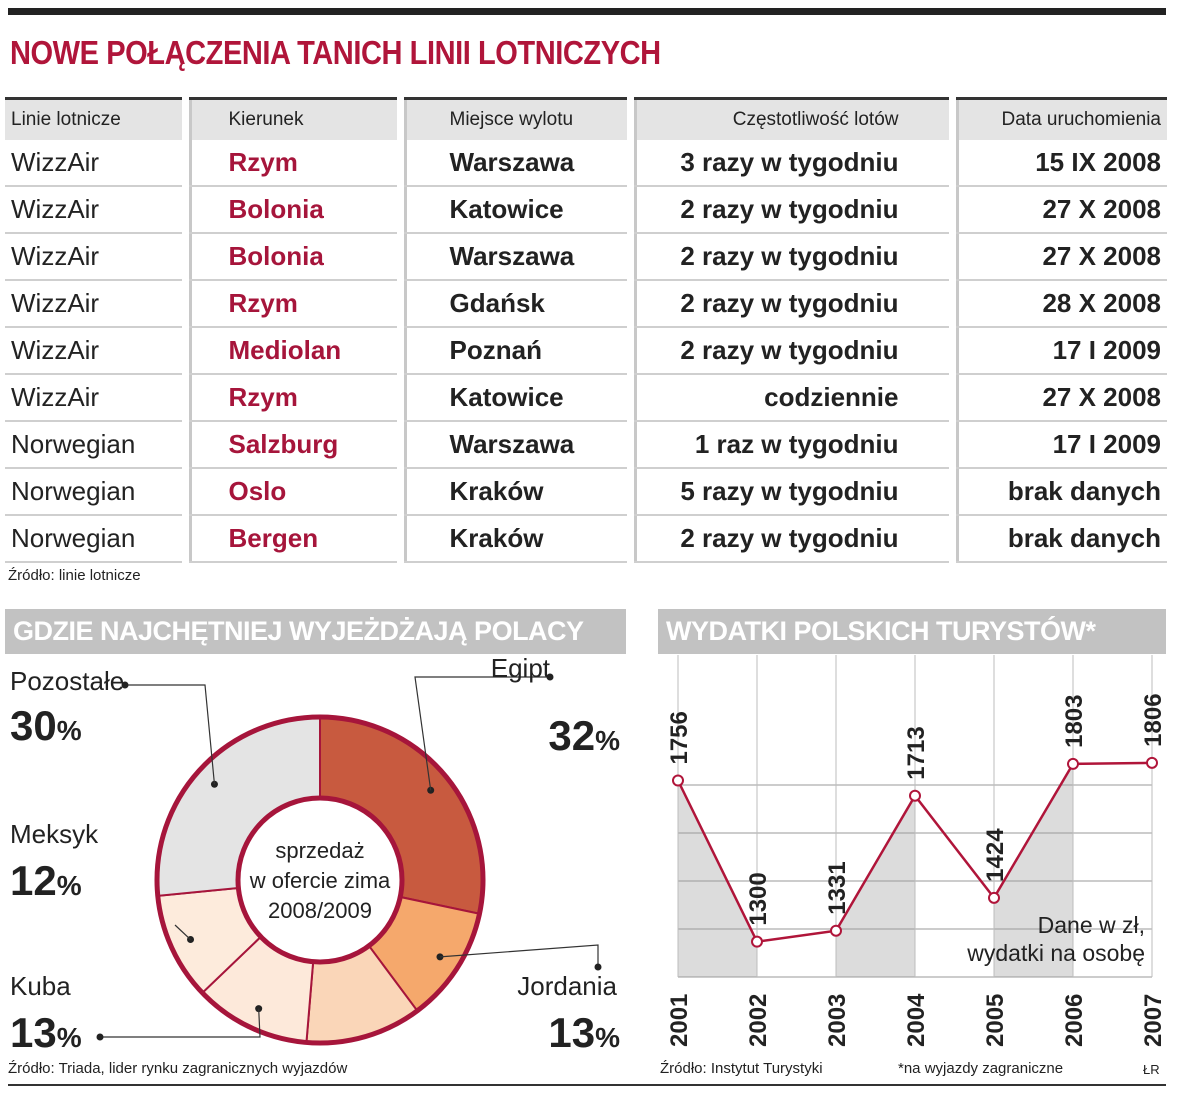 The height and width of the screenshot is (1097, 1200). I want to click on slice-label: Kuba, so click(40, 986).